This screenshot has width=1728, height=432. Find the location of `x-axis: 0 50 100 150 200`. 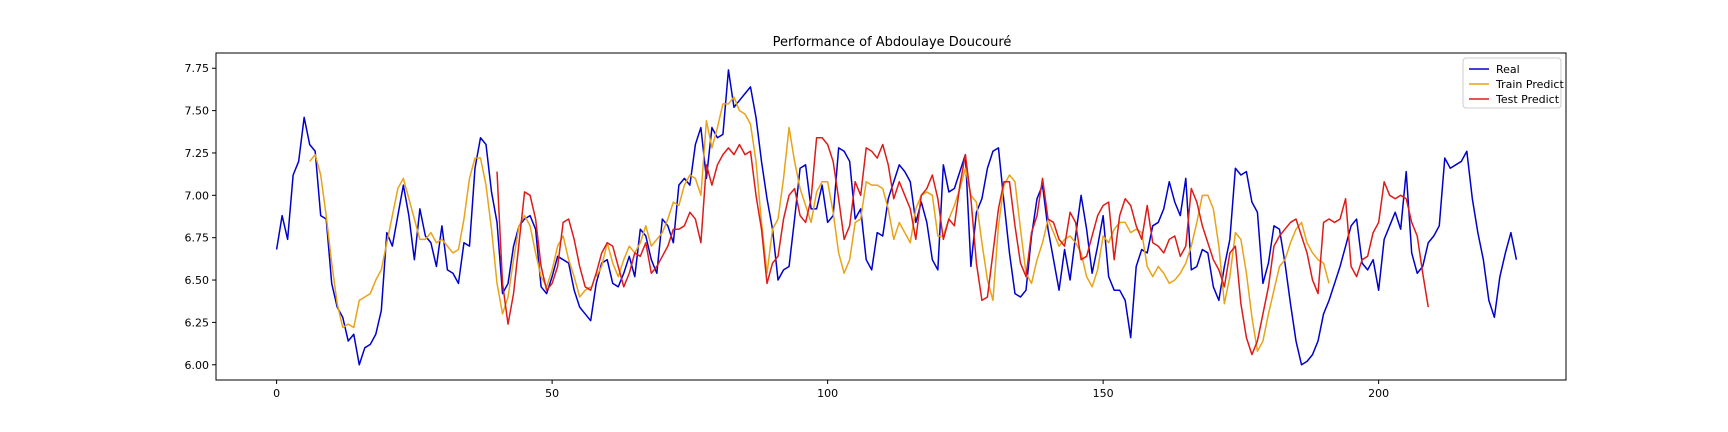

x-axis: 0 50 100 150 200 is located at coordinates (831, 390).